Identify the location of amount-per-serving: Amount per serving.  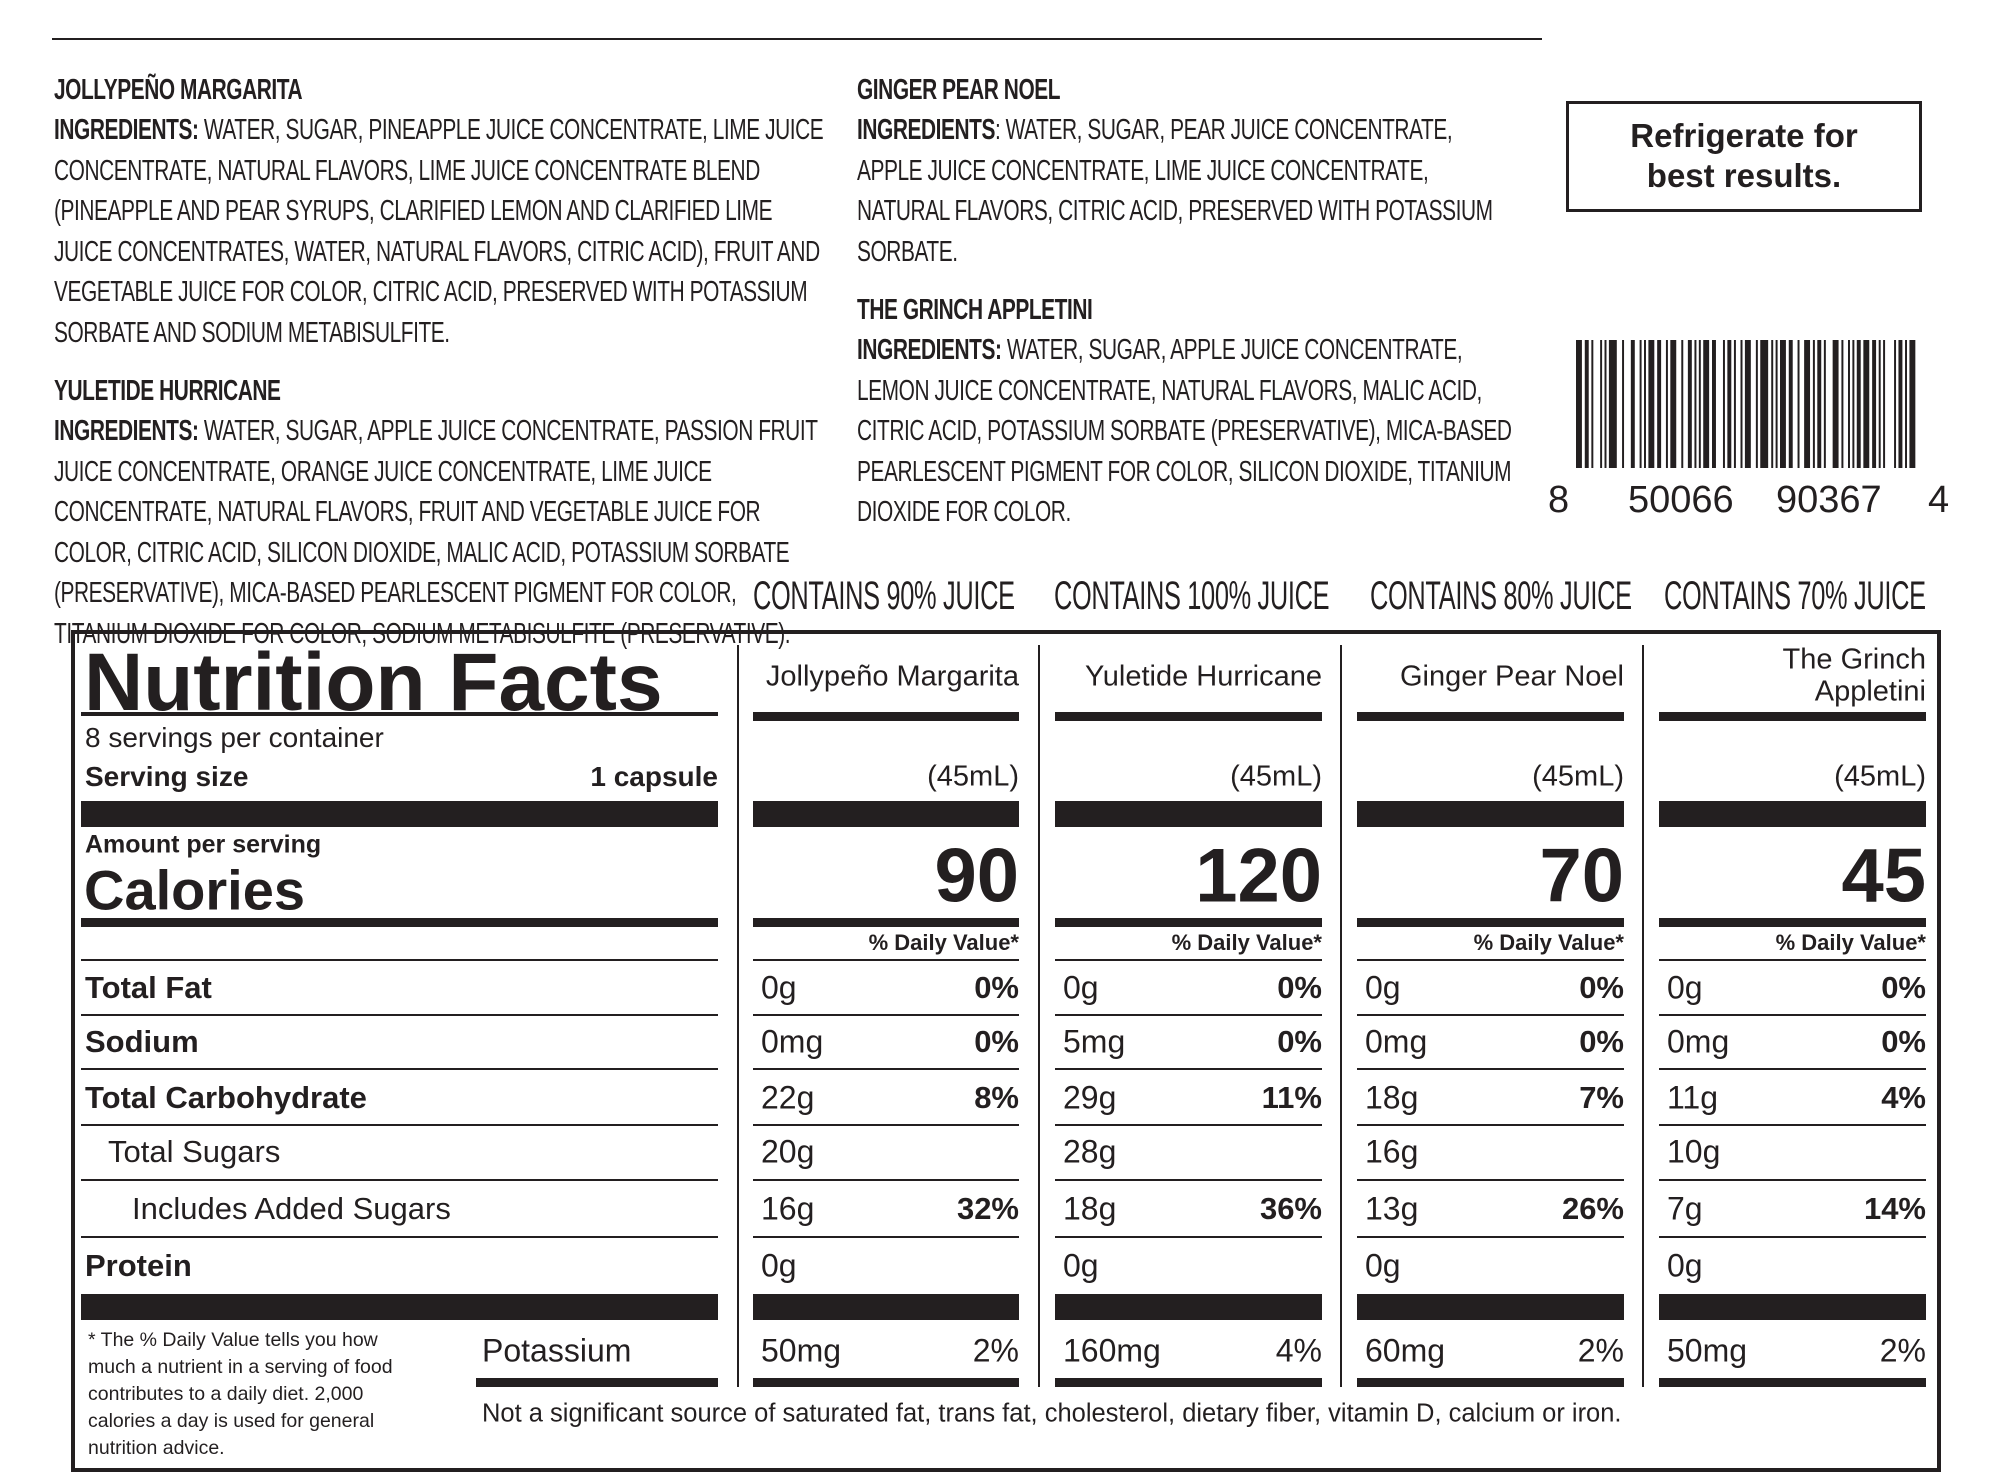
(203, 844).